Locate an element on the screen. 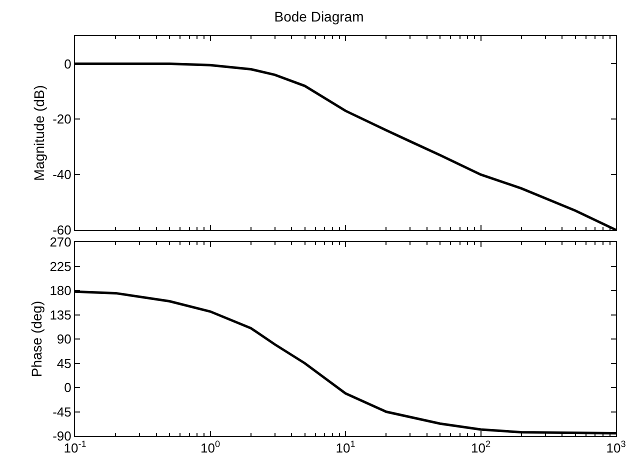 This screenshot has width=638, height=468. y-tick-label: 135 is located at coordinates (61, 314).